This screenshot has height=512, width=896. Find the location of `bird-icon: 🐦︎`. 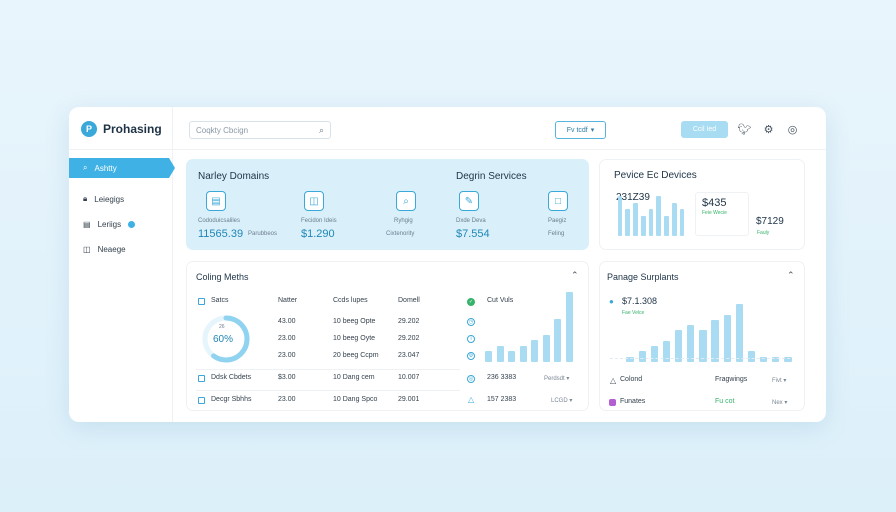

bird-icon: 🐦︎ is located at coordinates (744, 130).